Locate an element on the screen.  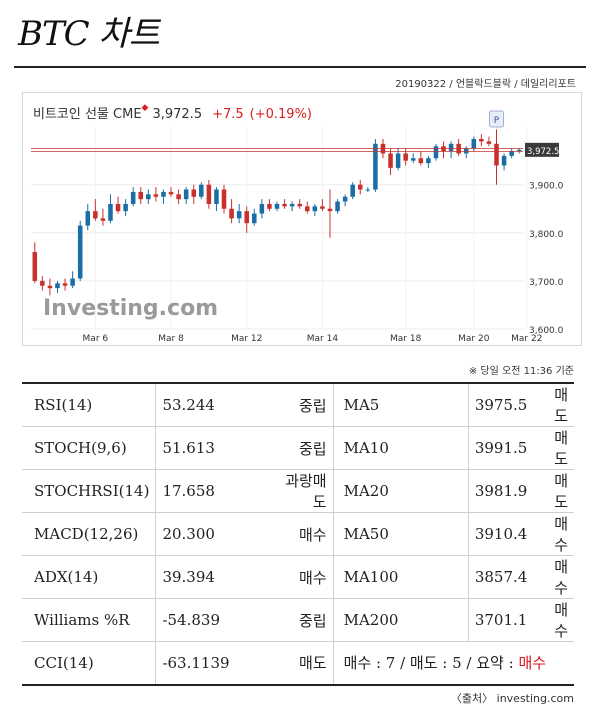
source-credit: 〈출처〉 investing.com is located at coordinates (512, 698).